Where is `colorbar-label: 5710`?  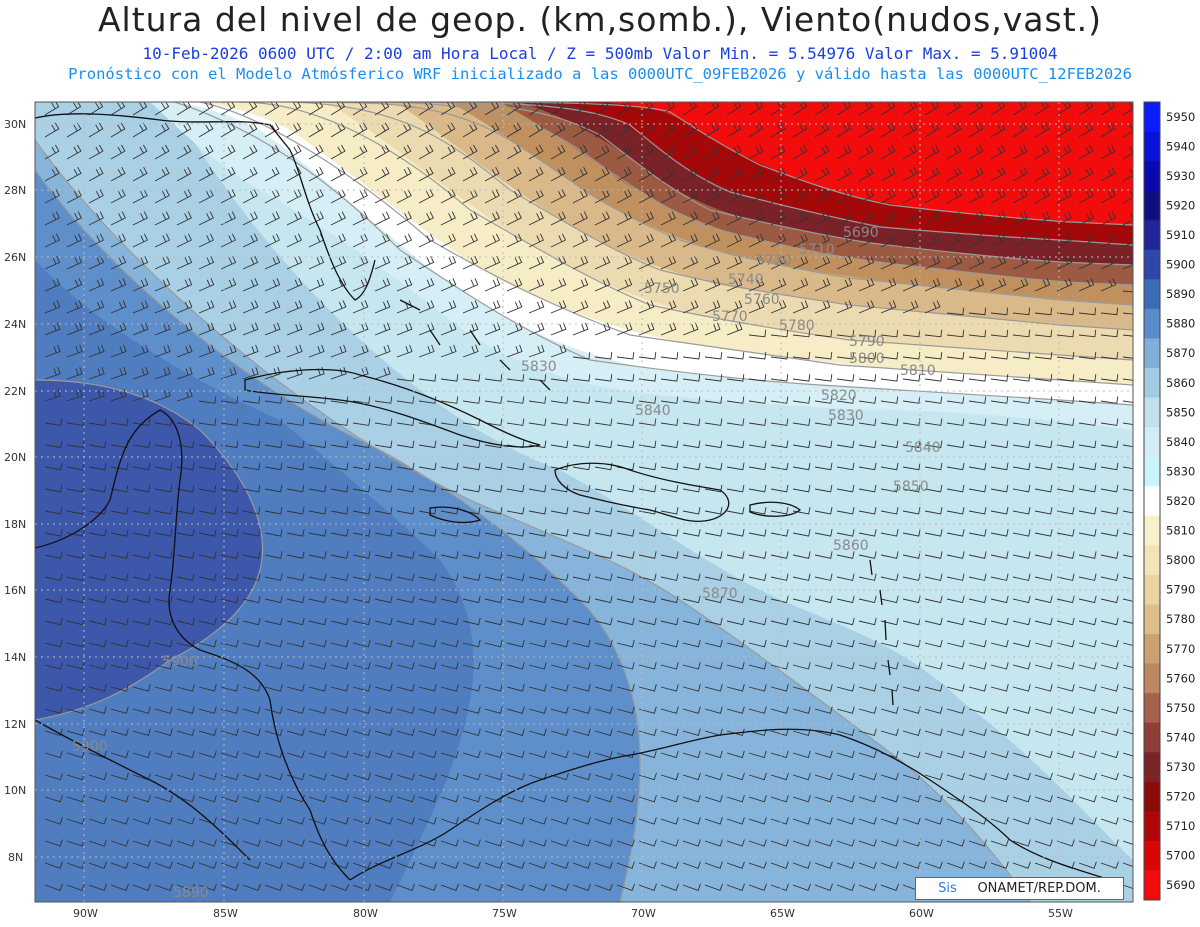 colorbar-label: 5710 is located at coordinates (1180, 826).